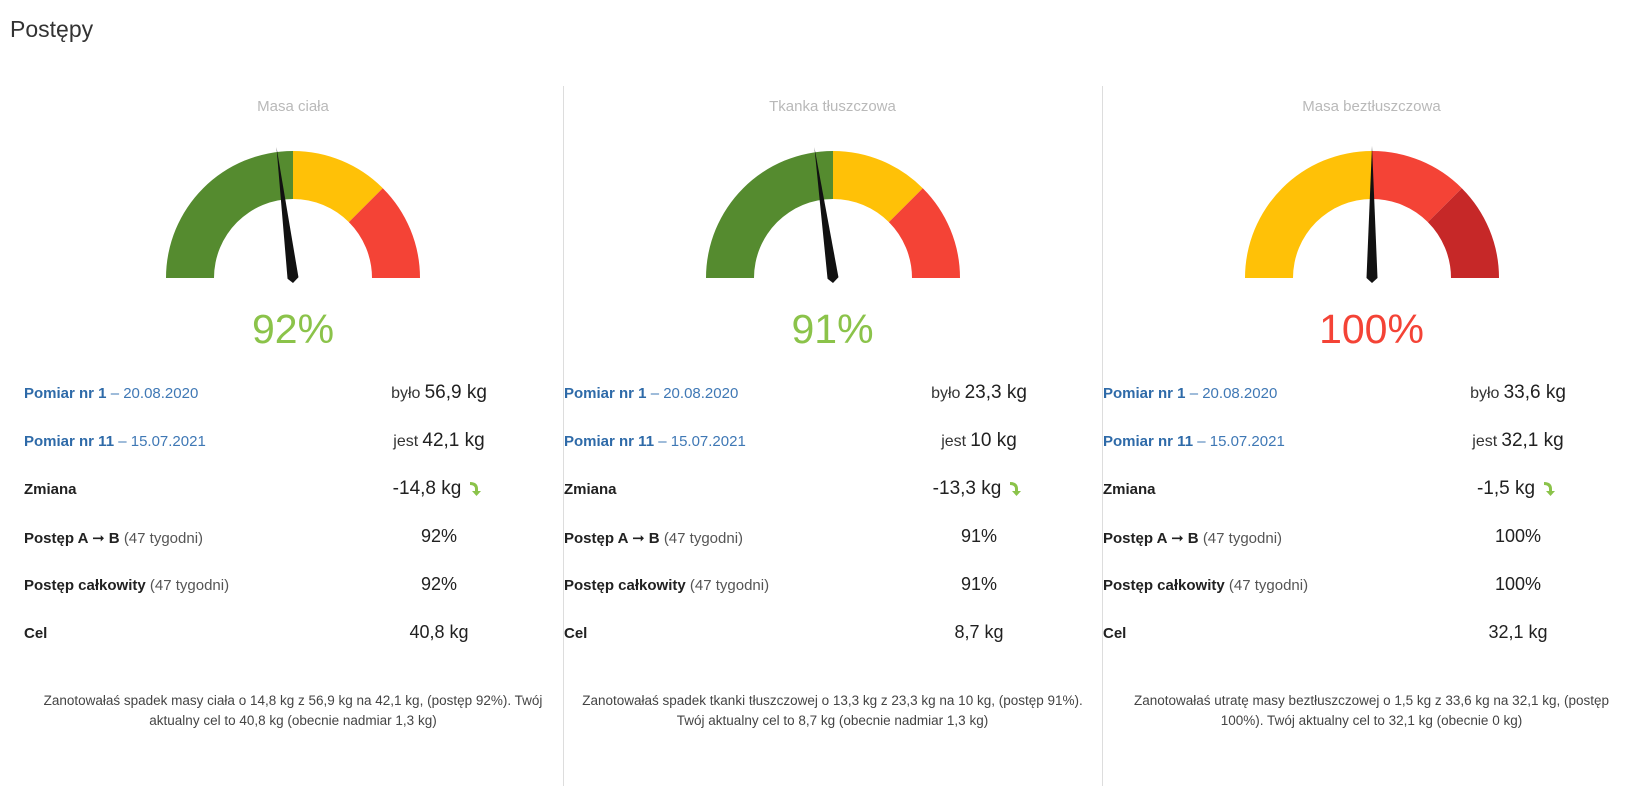 This screenshot has width=1627, height=801. What do you see at coordinates (427, 488) in the screenshot?
I see `change-value: -14,8 kg` at bounding box center [427, 488].